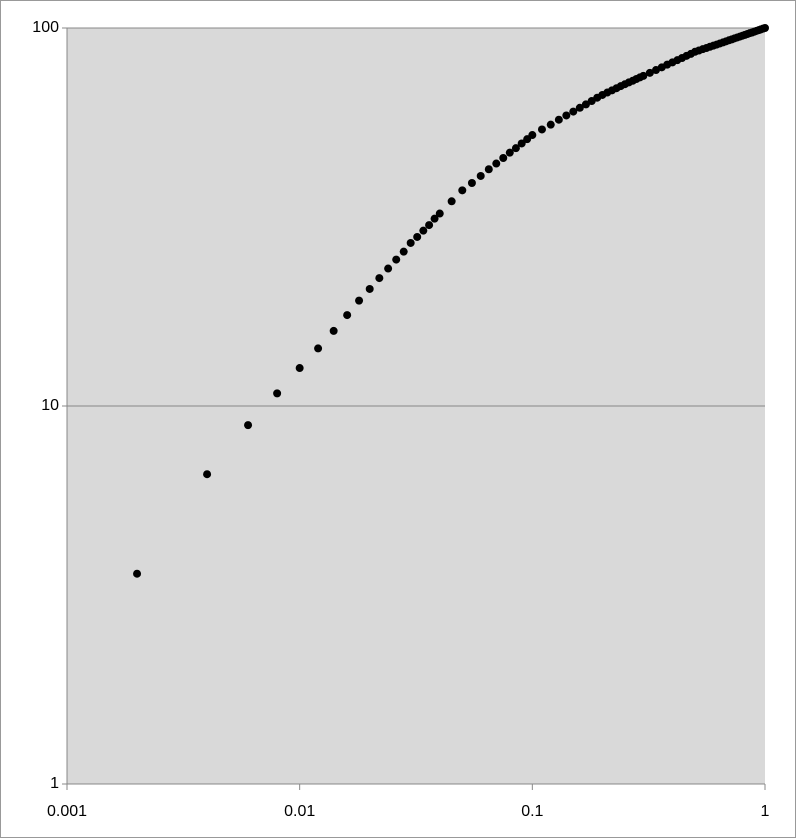 Image resolution: width=796 pixels, height=838 pixels. Describe the element at coordinates (50, 405) in the screenshot. I see `y-tick-label: 10` at that location.